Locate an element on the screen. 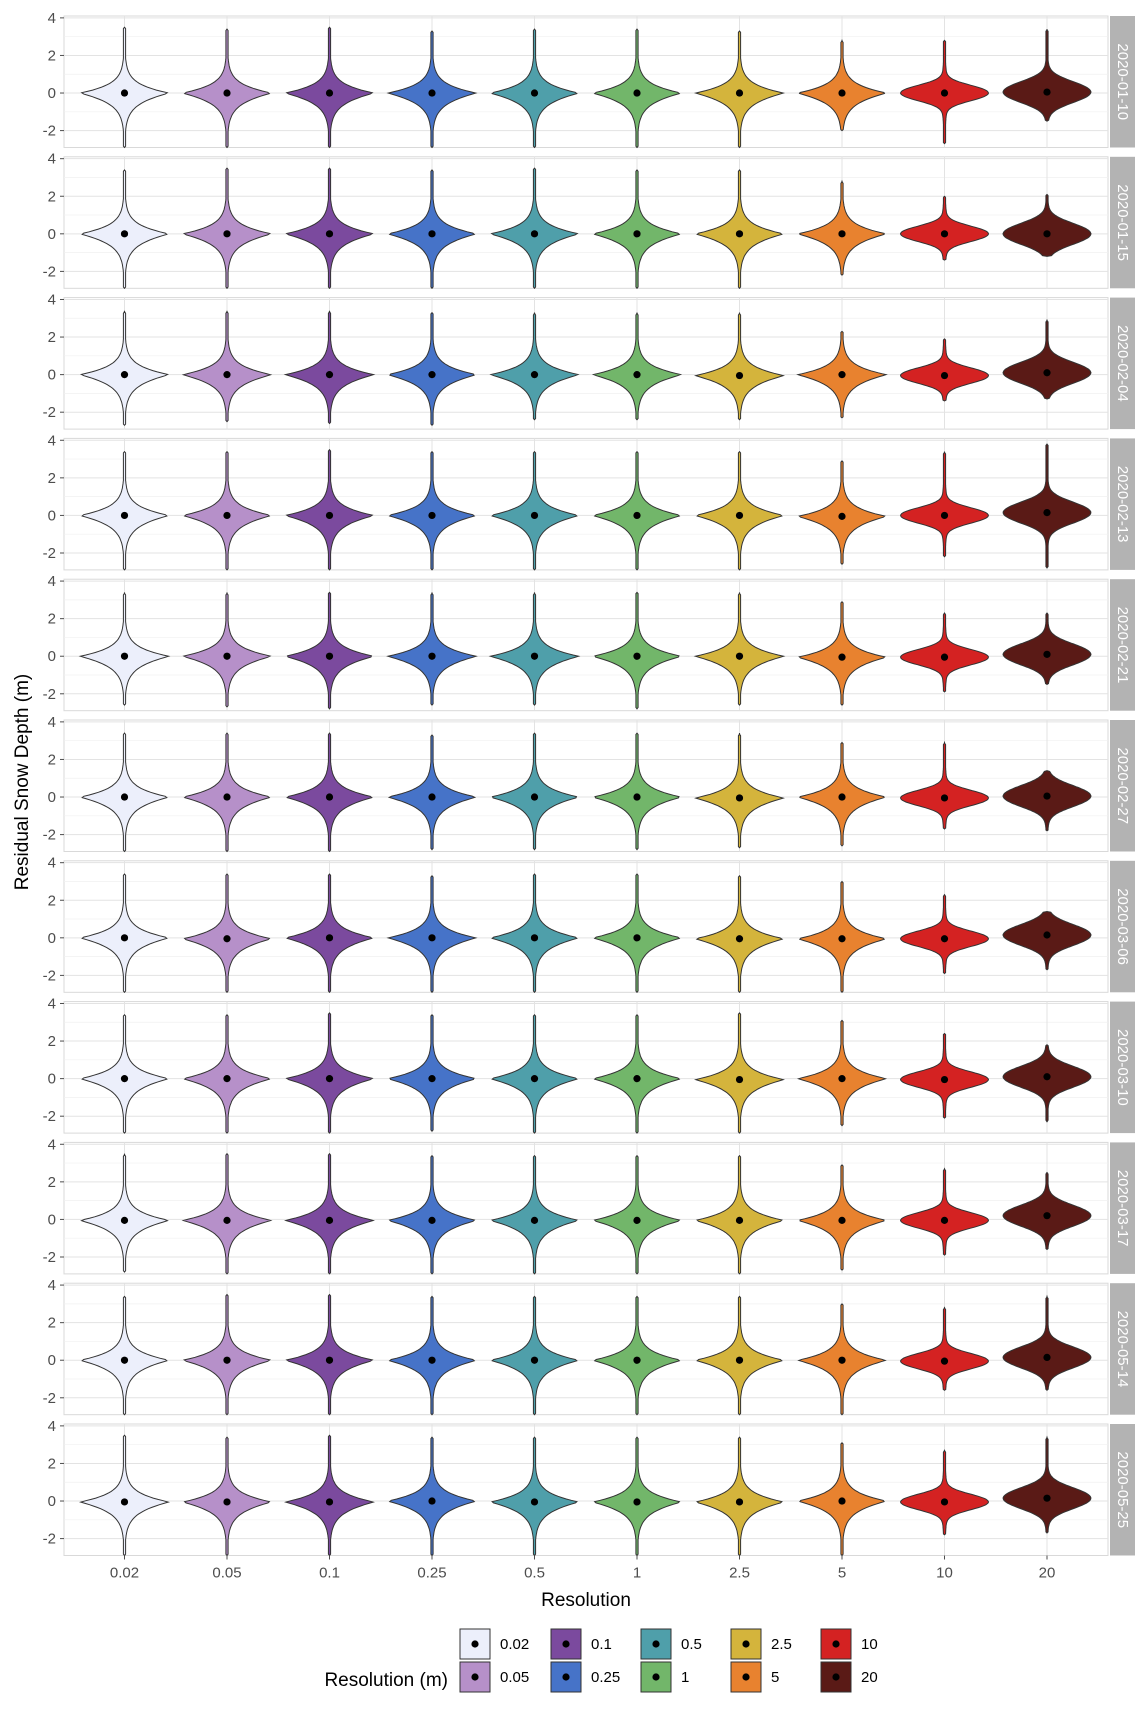  x-tick-label: 0.5 is located at coordinates (534, 1573).